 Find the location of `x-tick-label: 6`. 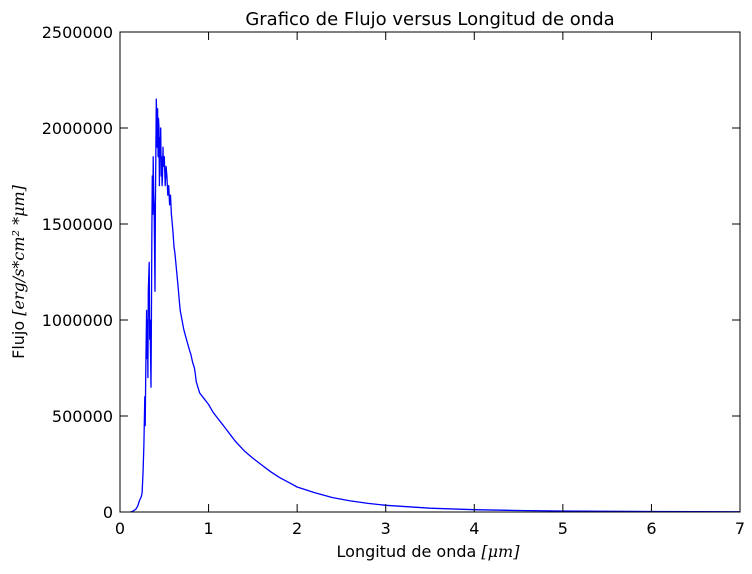

x-tick-label: 6 is located at coordinates (651, 528).